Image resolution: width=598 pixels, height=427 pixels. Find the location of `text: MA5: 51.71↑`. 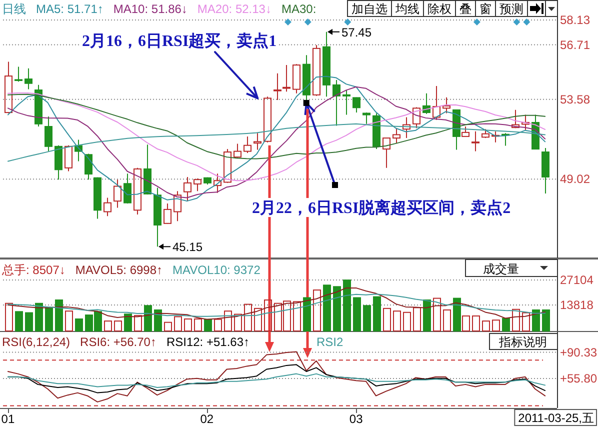

text: MA5: 51.71↑ is located at coordinates (70, 9).